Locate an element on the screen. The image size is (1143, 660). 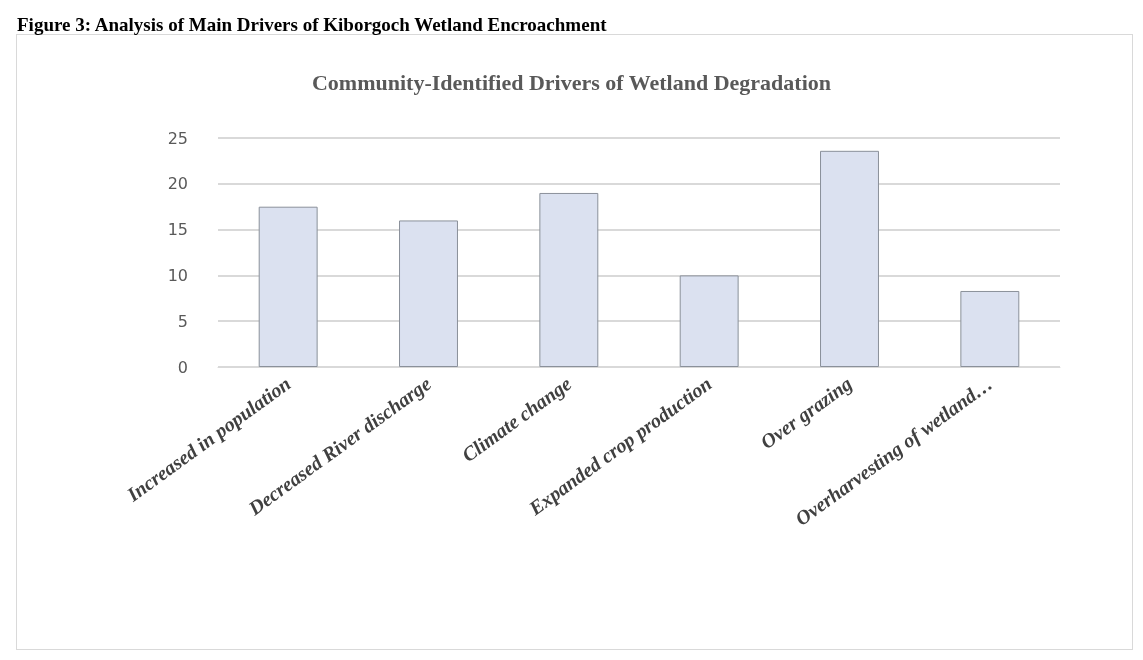
caption: Figure 3: Analysis of Main Drivers of Kiborgoch Wetland Encroachment is located at coordinates (312, 24).